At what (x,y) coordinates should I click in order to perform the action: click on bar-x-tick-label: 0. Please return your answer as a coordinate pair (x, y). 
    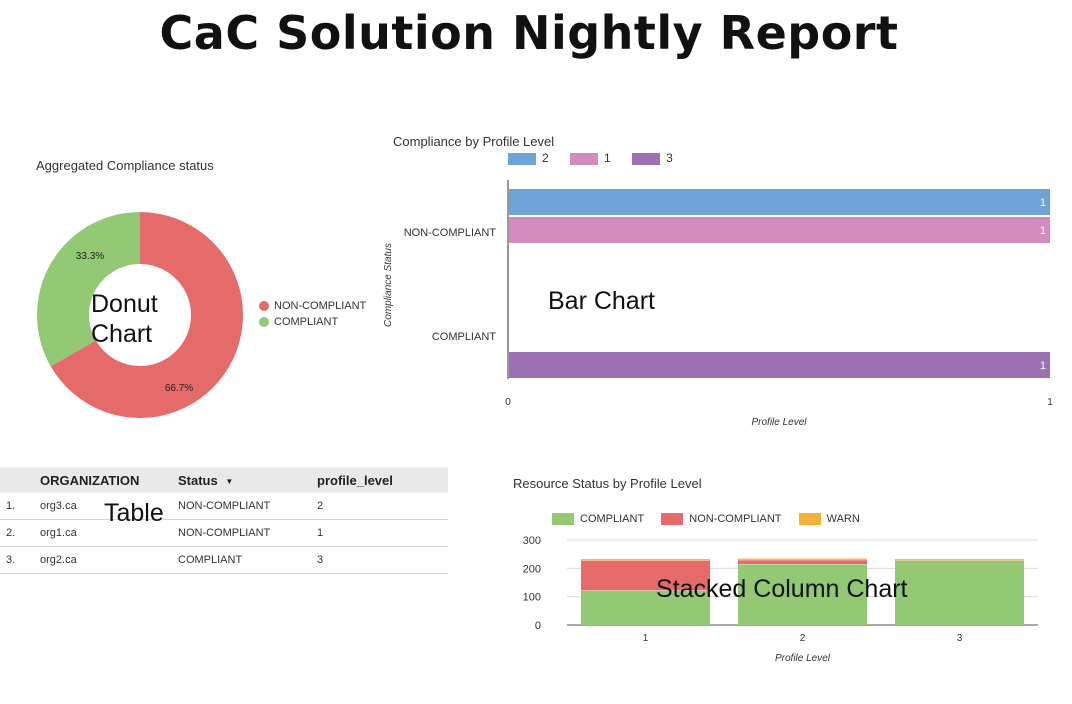
    Looking at the image, I should click on (508, 402).